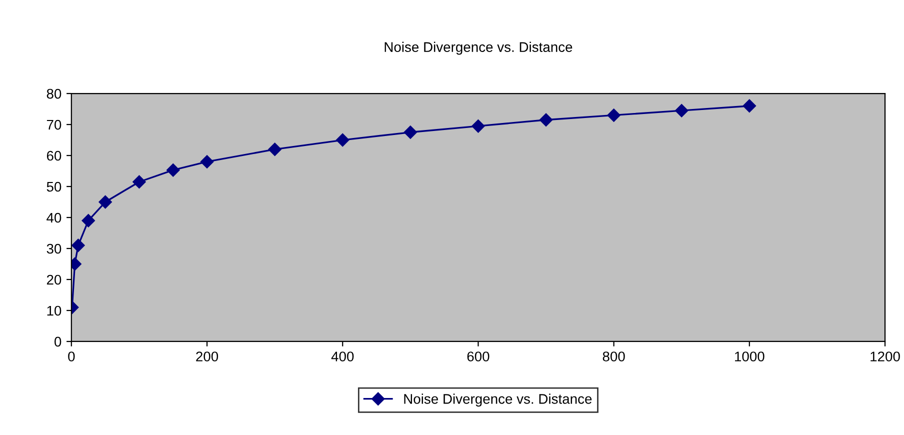 Image resolution: width=904 pixels, height=435 pixels. Describe the element at coordinates (54, 155) in the screenshot. I see `y-tick-label: 60` at that location.